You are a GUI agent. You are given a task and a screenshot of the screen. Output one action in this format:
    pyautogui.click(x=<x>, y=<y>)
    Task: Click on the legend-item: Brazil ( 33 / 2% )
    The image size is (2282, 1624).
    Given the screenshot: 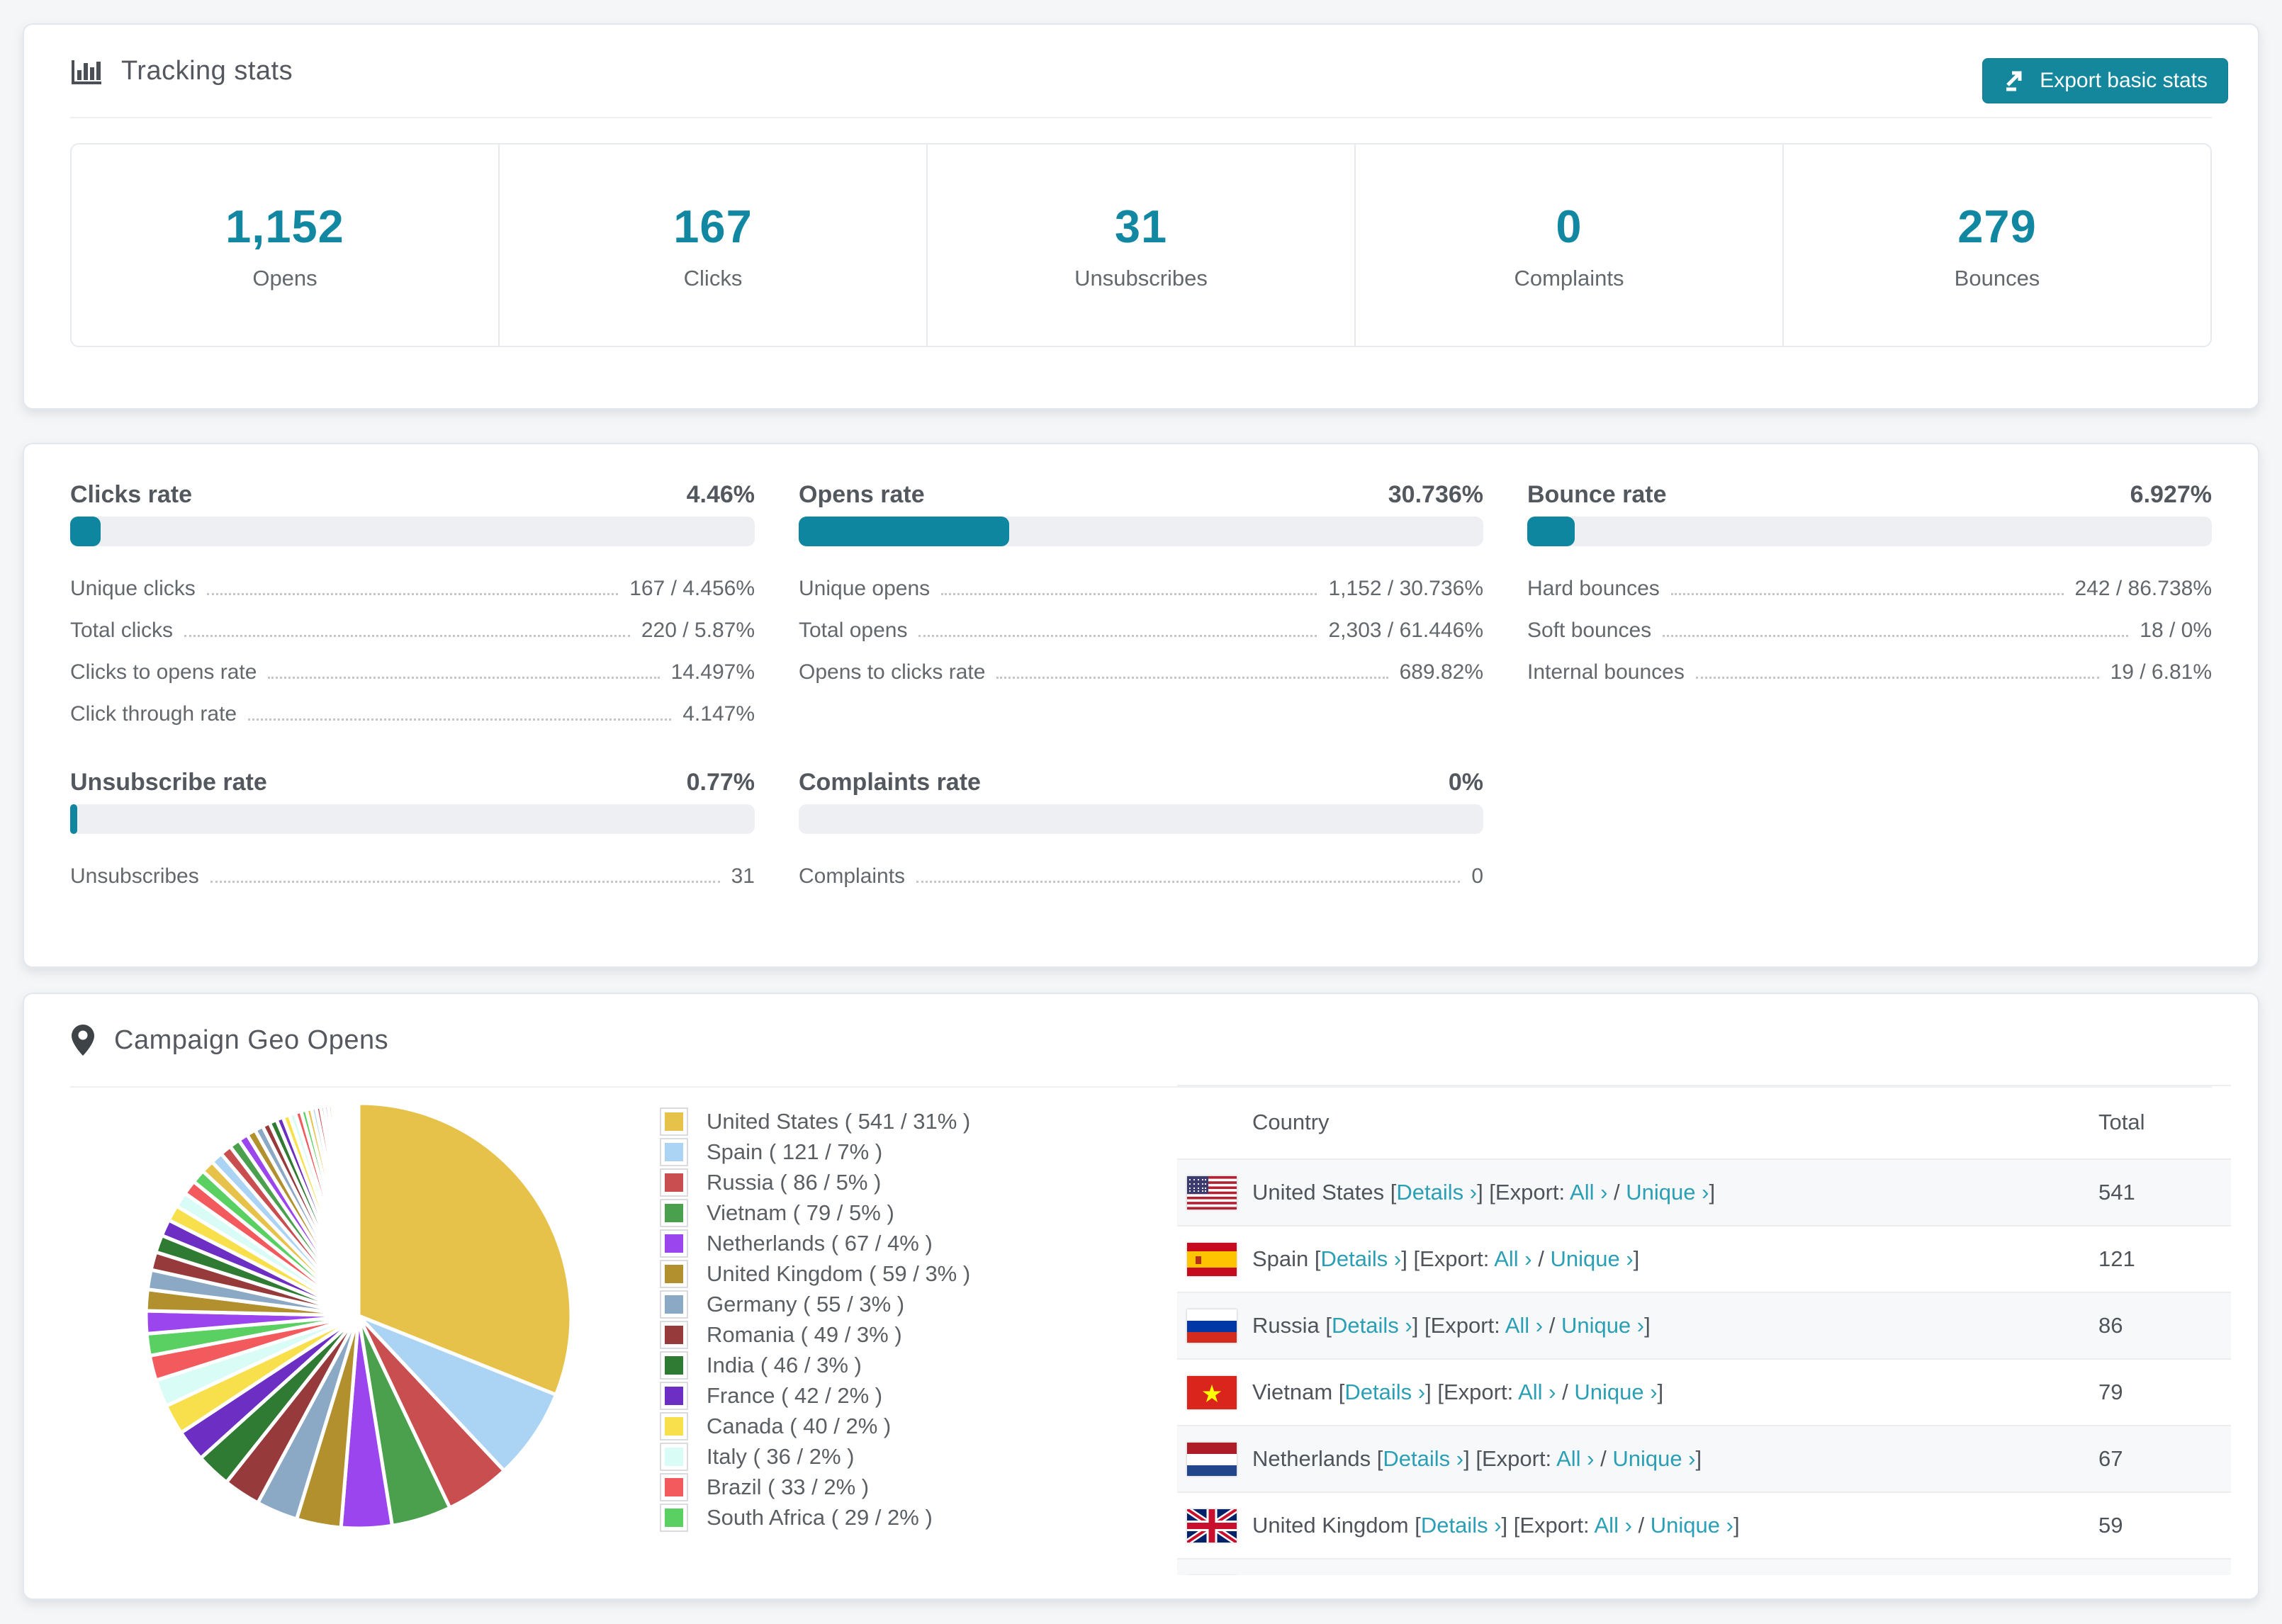 What is the action you would take?
    pyautogui.click(x=815, y=1487)
    